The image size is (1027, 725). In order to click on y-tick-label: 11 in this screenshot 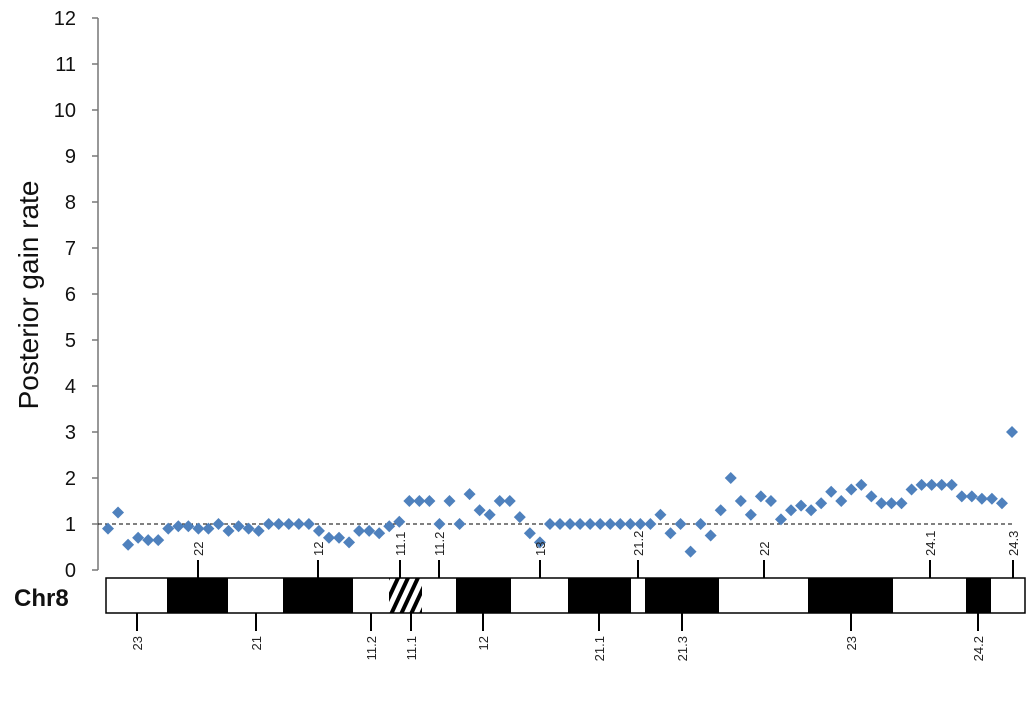, I will do `click(65, 65)`.